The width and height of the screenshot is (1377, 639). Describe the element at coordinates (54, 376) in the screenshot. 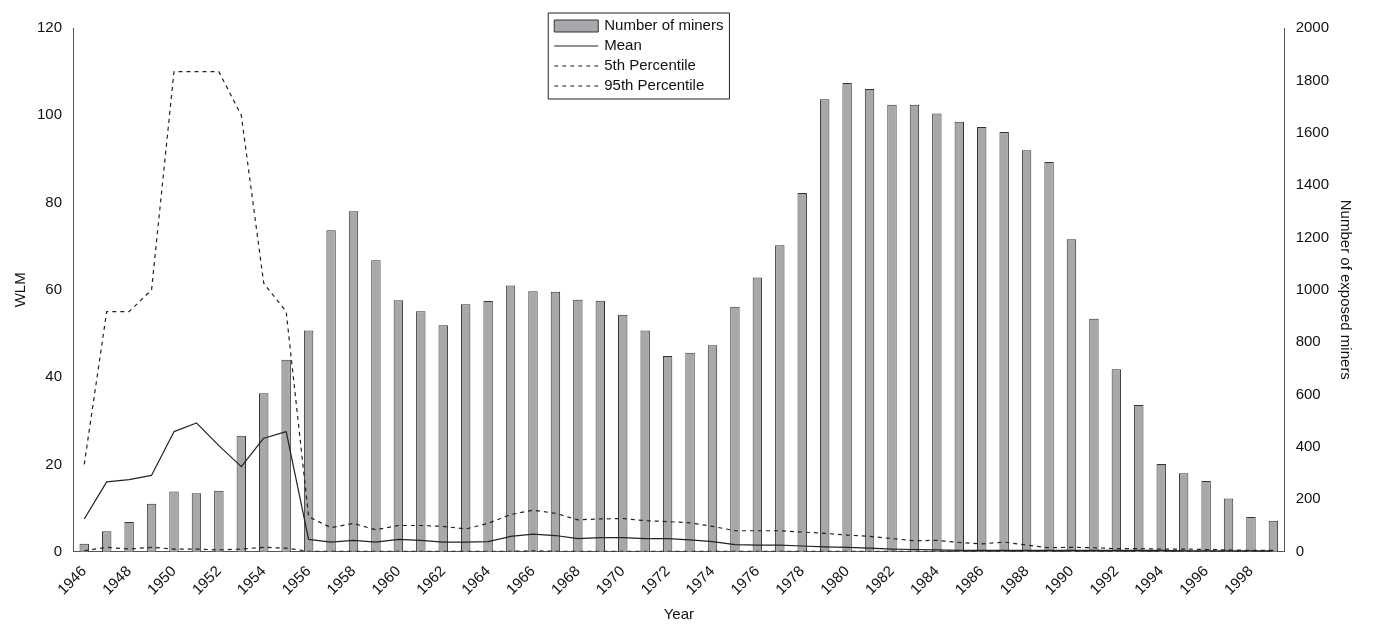

I see `y-tick-label: 40` at that location.